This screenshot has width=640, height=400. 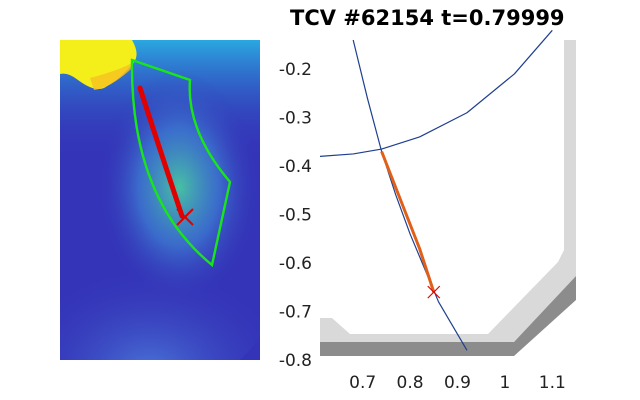 I want to click on roi-outline, so click(x=181, y=163).